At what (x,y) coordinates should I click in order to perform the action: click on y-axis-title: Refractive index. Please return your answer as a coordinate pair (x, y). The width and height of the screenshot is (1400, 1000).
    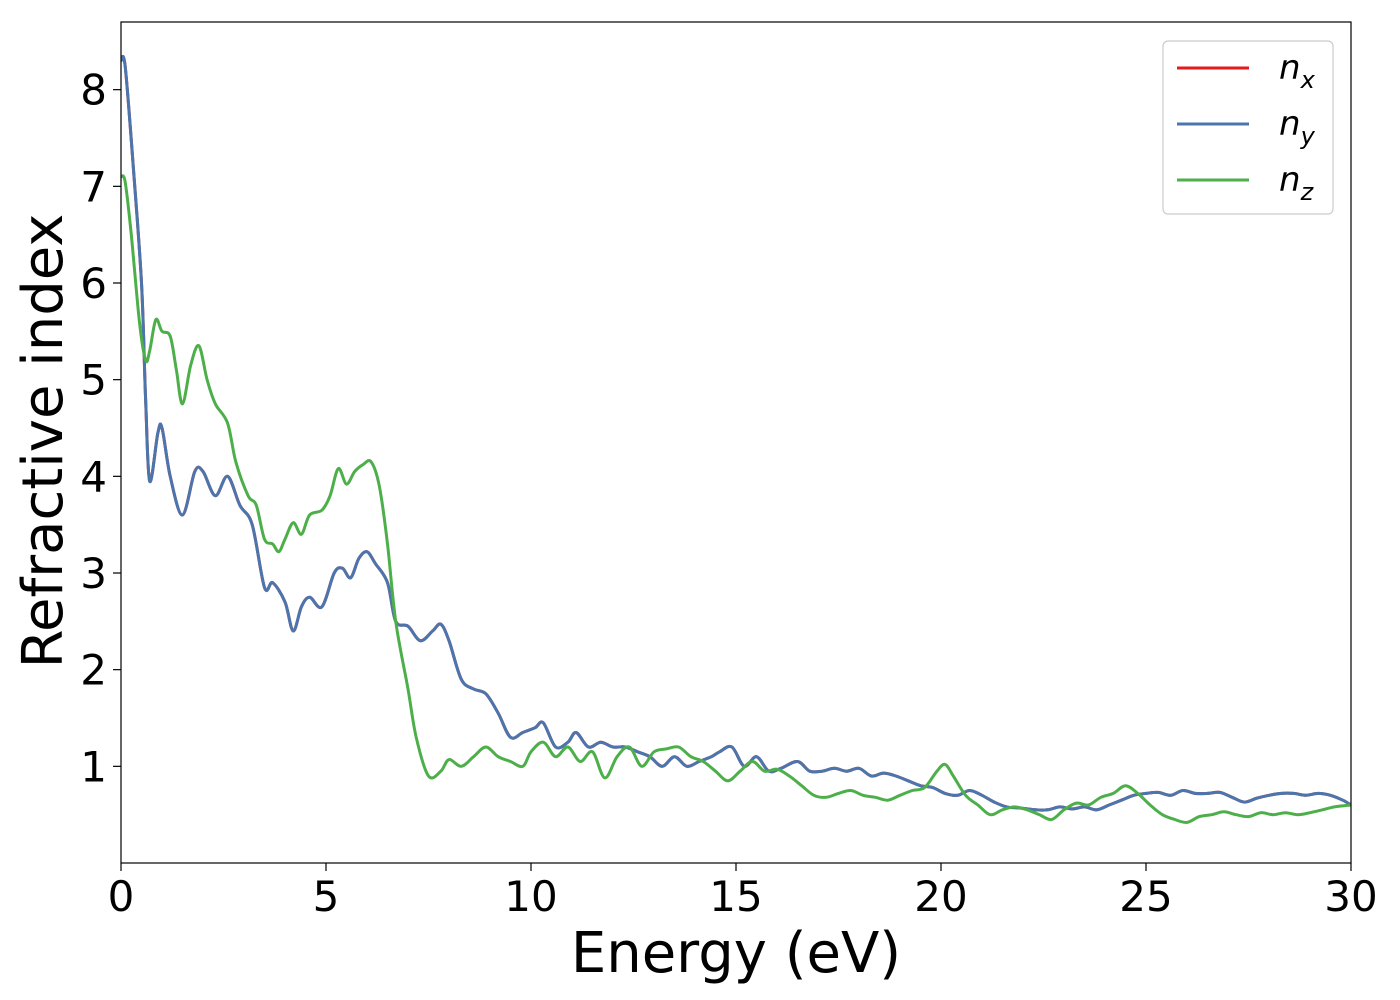
    Looking at the image, I should click on (43, 441).